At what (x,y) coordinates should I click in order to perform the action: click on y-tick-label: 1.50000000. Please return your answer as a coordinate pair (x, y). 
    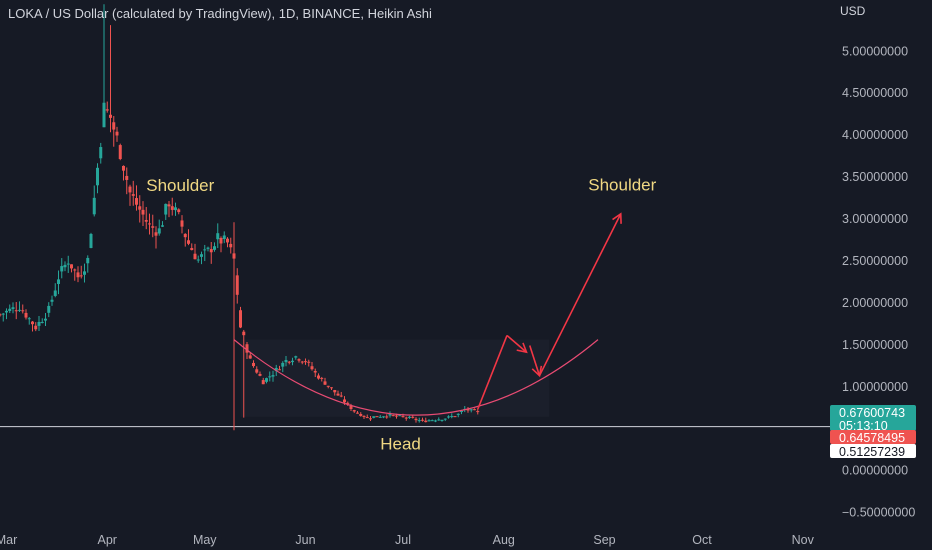
    Looking at the image, I should click on (875, 345).